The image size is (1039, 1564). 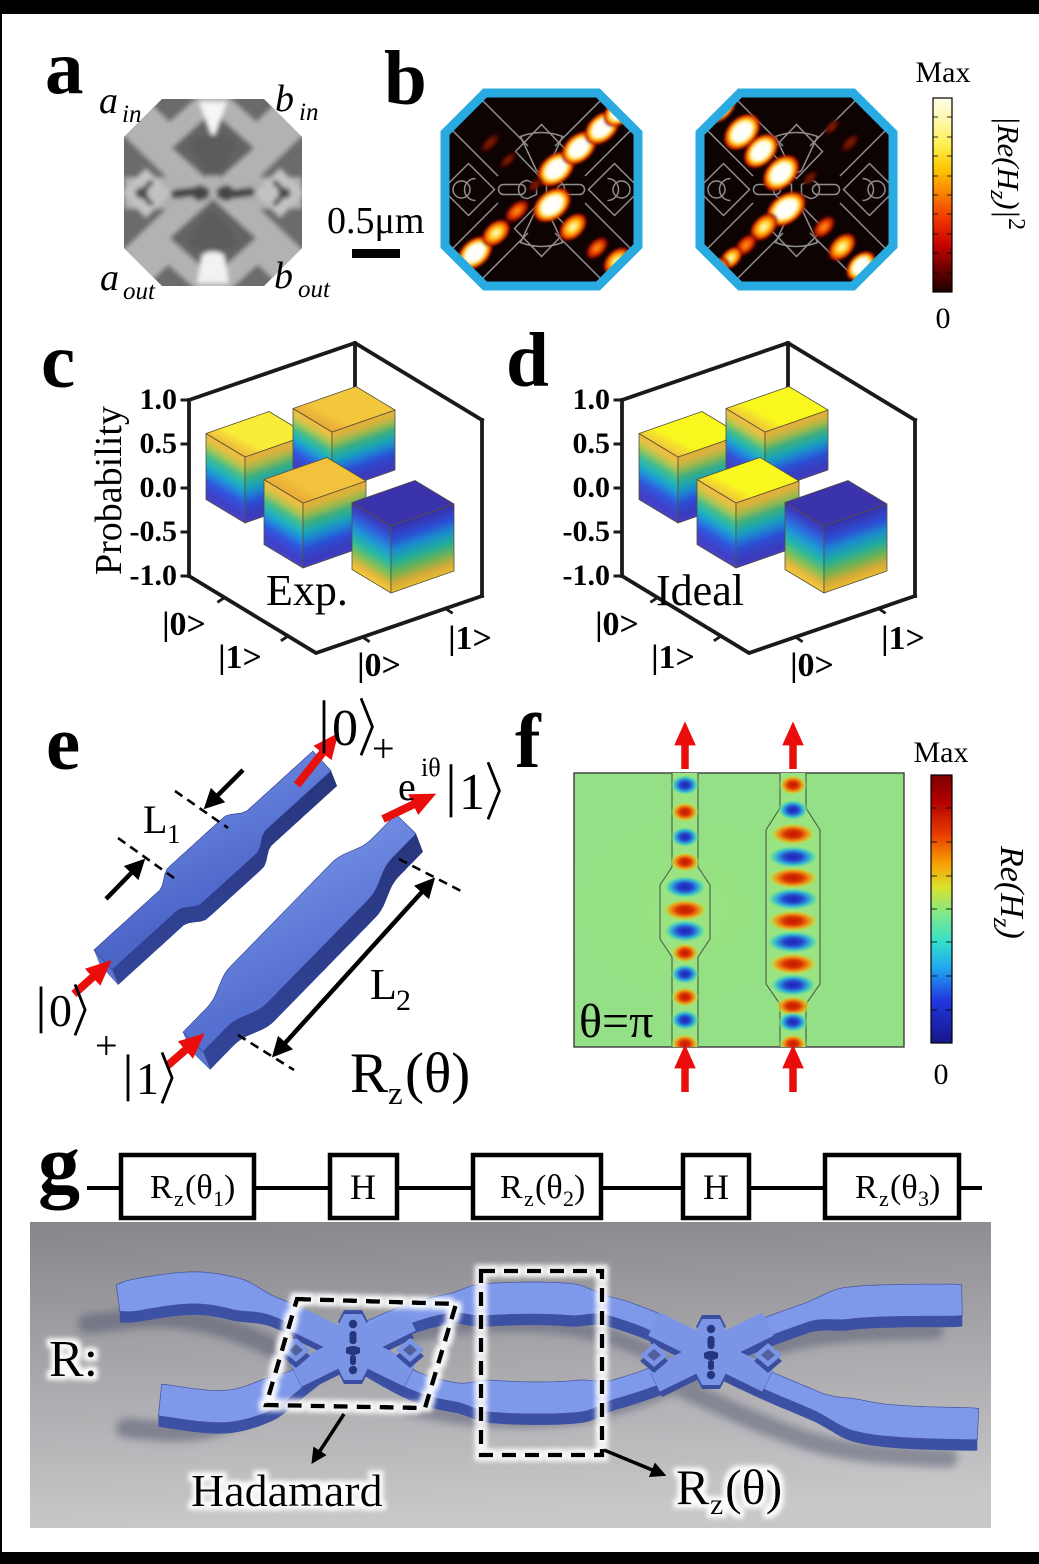 I want to click on svg-text: 0.5μm, so click(x=375, y=221).